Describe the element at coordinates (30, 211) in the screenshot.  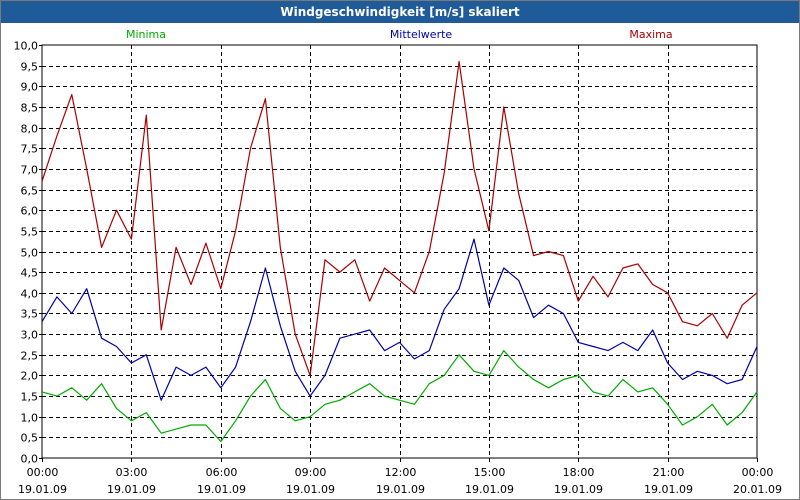
I see `y-tick-label: 6,0` at that location.